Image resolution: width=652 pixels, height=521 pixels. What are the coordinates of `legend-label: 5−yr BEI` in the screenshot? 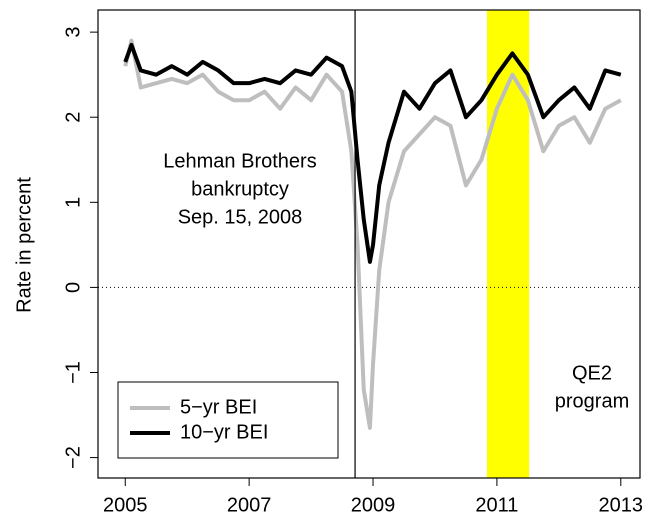 It's located at (218, 407).